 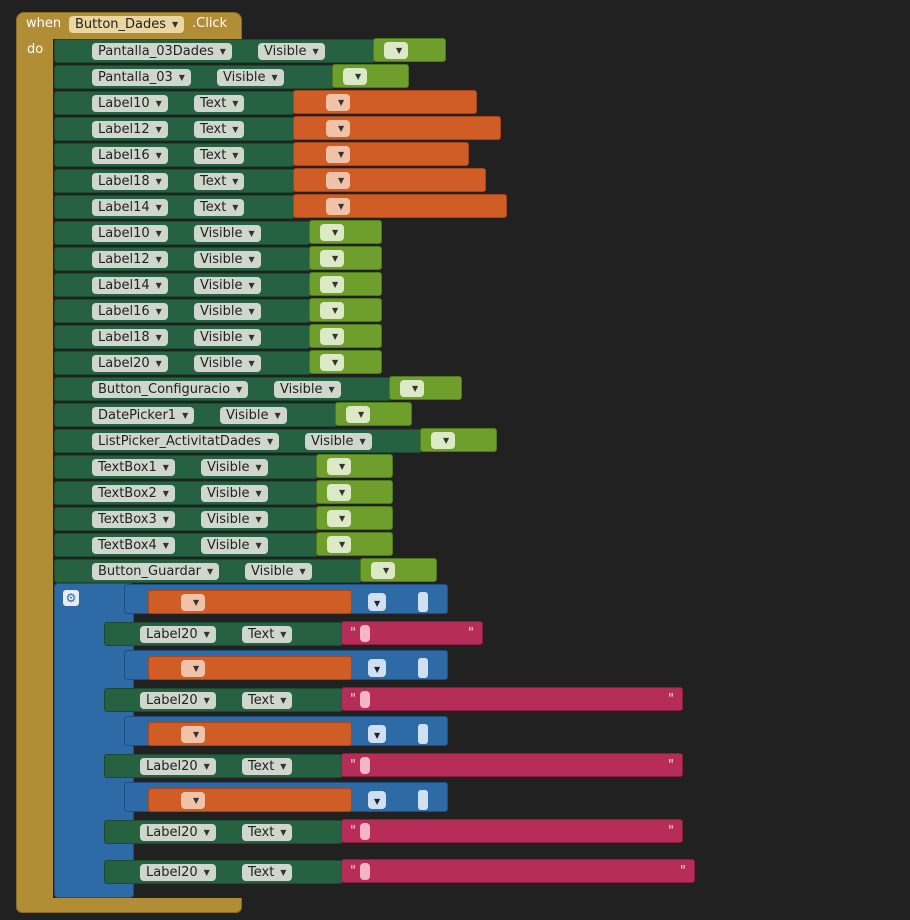 I want to click on component-dropdown: Label18 ▼, so click(x=130, y=181).